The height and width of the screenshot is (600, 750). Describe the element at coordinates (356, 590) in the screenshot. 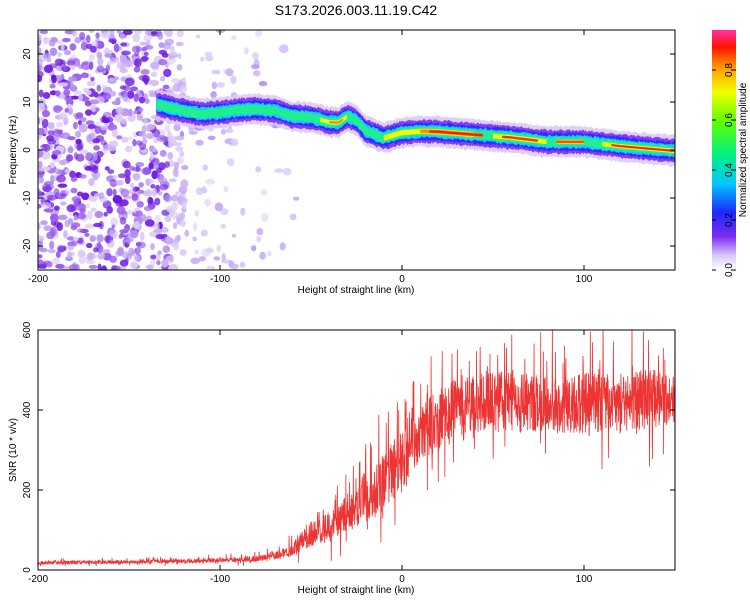

I see `snr-x-label: Height of straight line (km)` at that location.